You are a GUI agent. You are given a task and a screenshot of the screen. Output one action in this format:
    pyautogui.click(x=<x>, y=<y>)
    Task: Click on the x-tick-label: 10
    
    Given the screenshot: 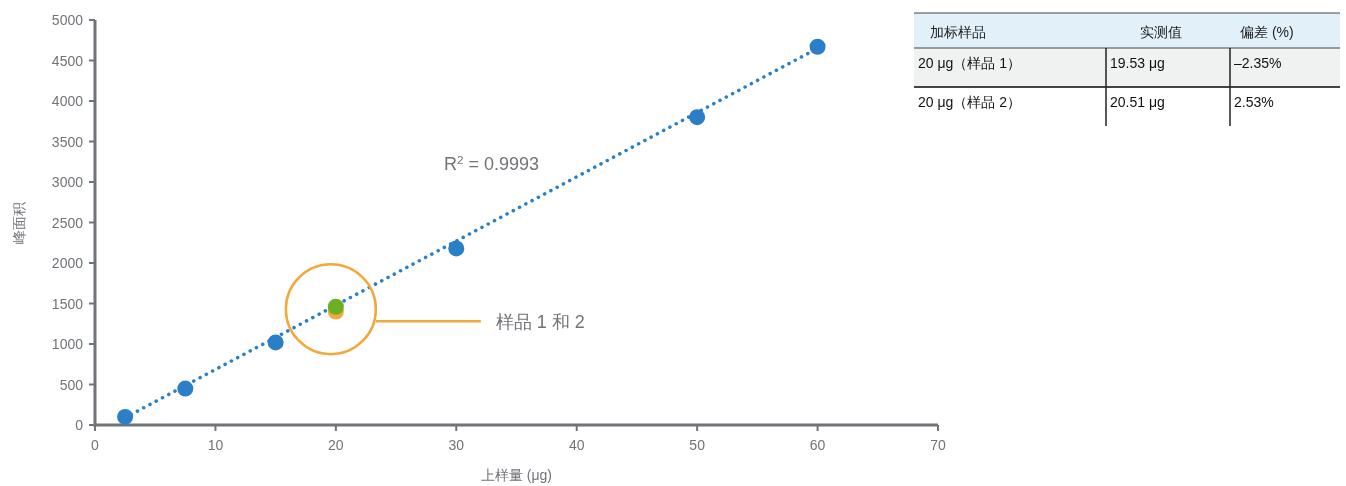 What is the action you would take?
    pyautogui.click(x=215, y=445)
    